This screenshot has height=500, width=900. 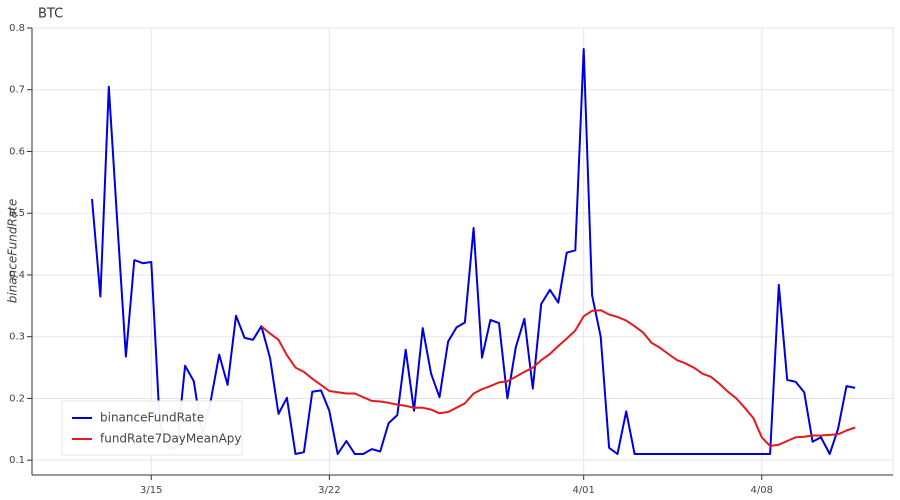 What do you see at coordinates (329, 490) in the screenshot?
I see `x-tick-label: 3/22` at bounding box center [329, 490].